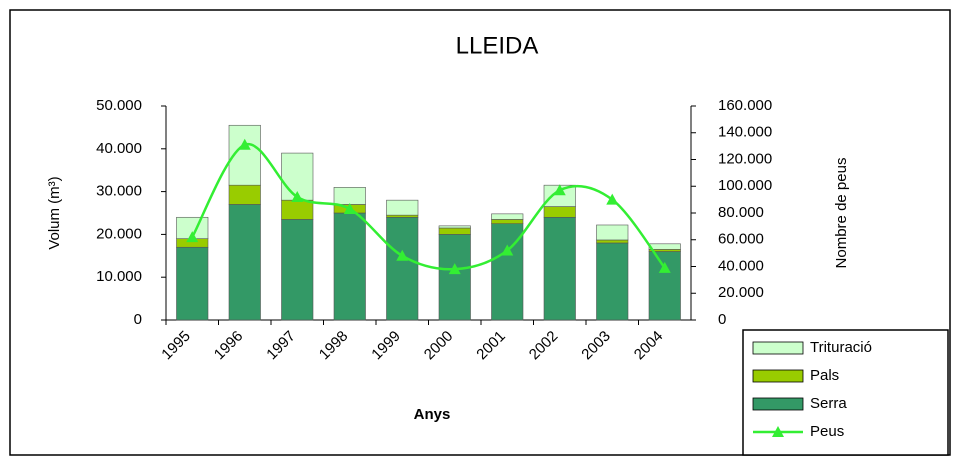 The image size is (960, 464). What do you see at coordinates (497, 45) in the screenshot?
I see `chart-title: LLEIDA` at bounding box center [497, 45].